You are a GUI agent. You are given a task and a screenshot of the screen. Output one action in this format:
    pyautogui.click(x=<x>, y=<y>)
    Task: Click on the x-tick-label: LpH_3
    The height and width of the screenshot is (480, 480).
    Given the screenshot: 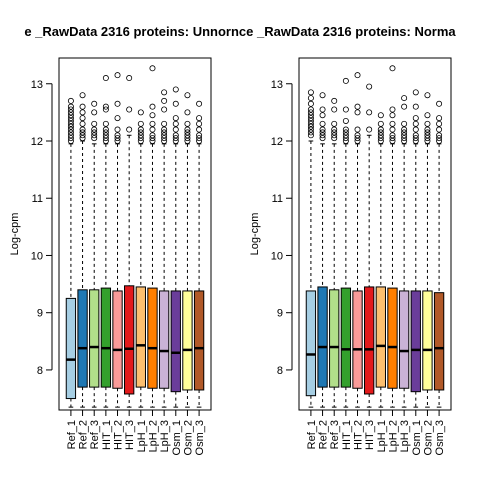 What is the action you would take?
    pyautogui.click(x=165, y=436)
    